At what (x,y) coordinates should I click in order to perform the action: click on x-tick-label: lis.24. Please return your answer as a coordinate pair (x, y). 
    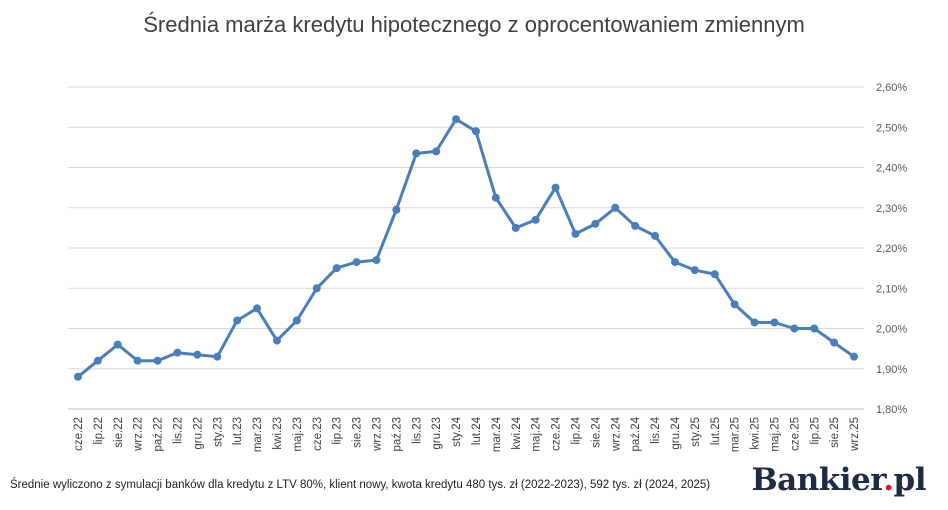
    Looking at the image, I should click on (656, 429).